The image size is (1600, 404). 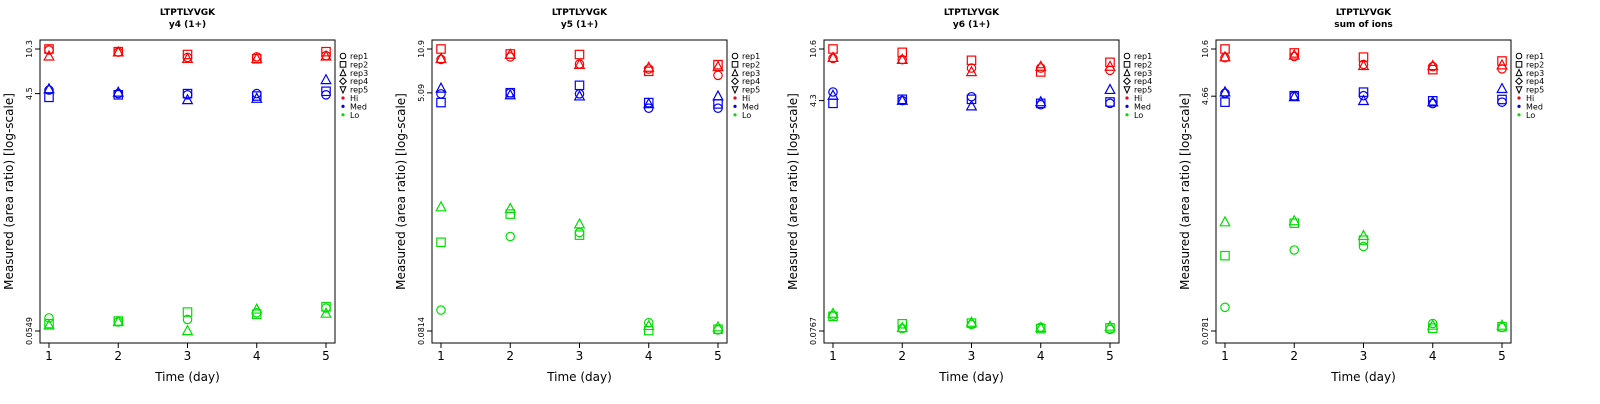 What do you see at coordinates (972, 356) in the screenshot?
I see `x-tick-label: 3` at bounding box center [972, 356].